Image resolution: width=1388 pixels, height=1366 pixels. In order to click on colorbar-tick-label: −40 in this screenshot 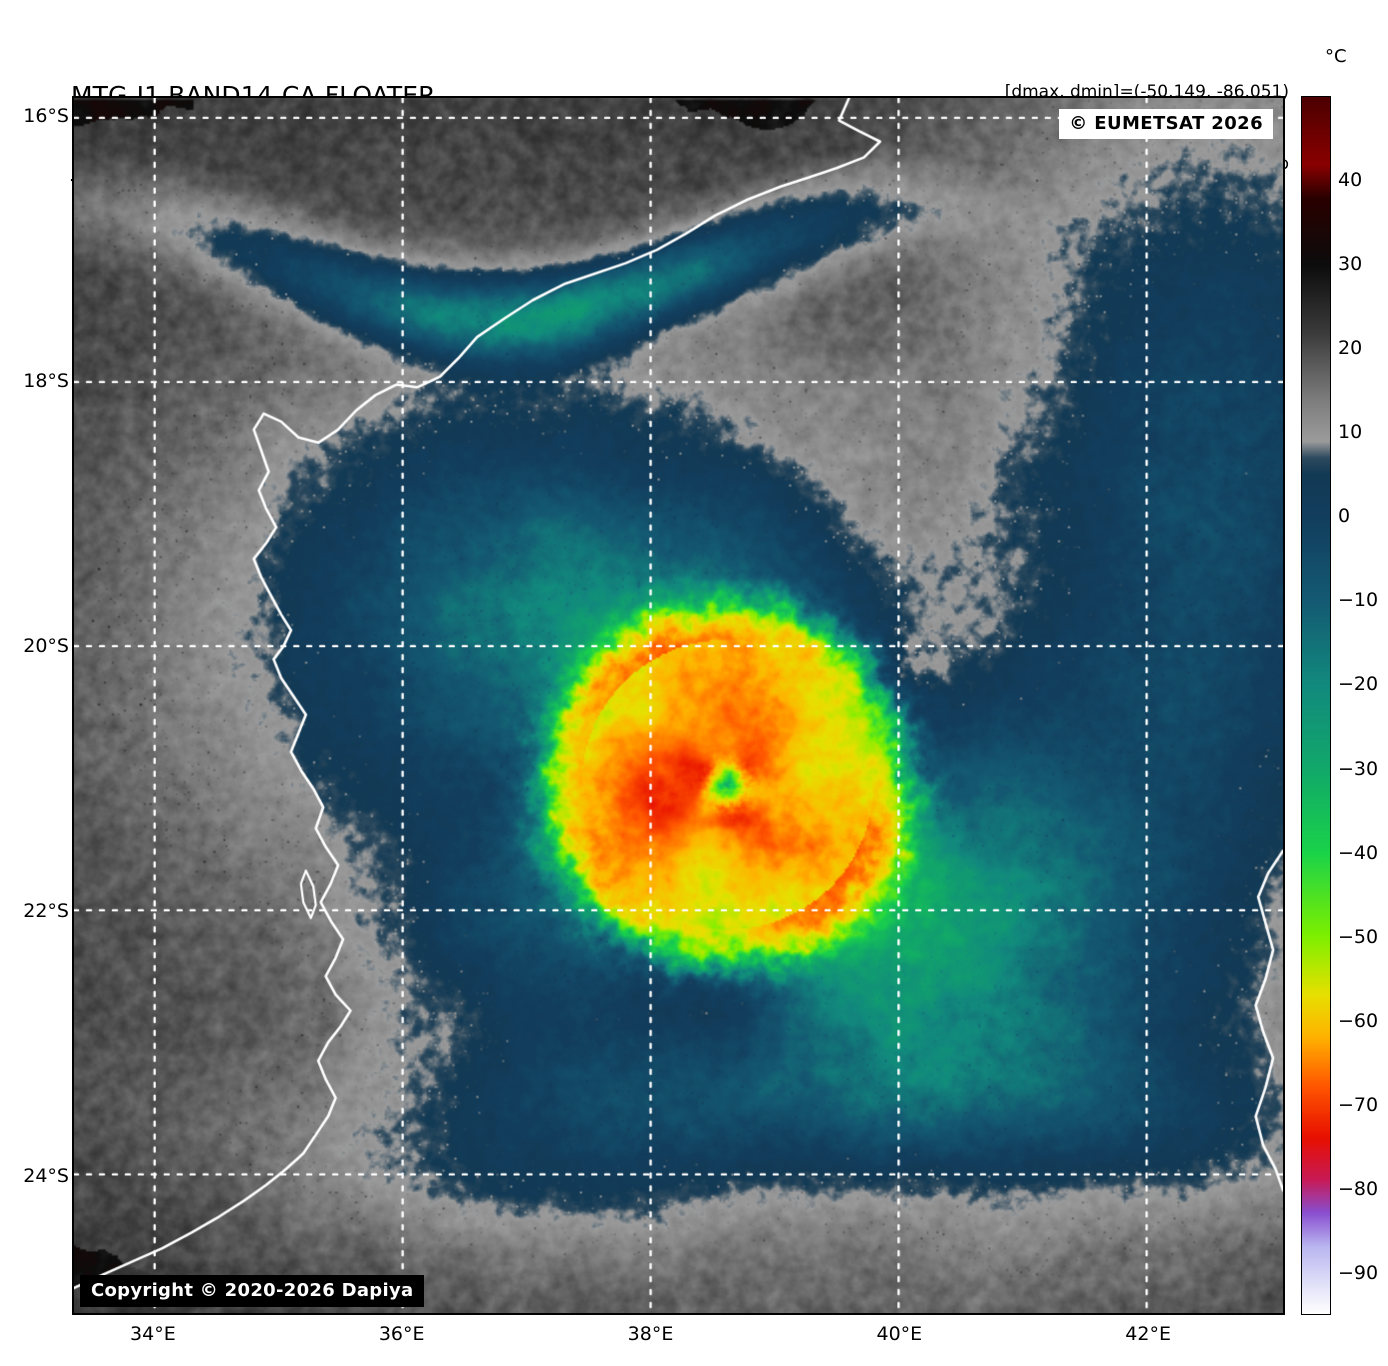, I will do `click(1358, 852)`.